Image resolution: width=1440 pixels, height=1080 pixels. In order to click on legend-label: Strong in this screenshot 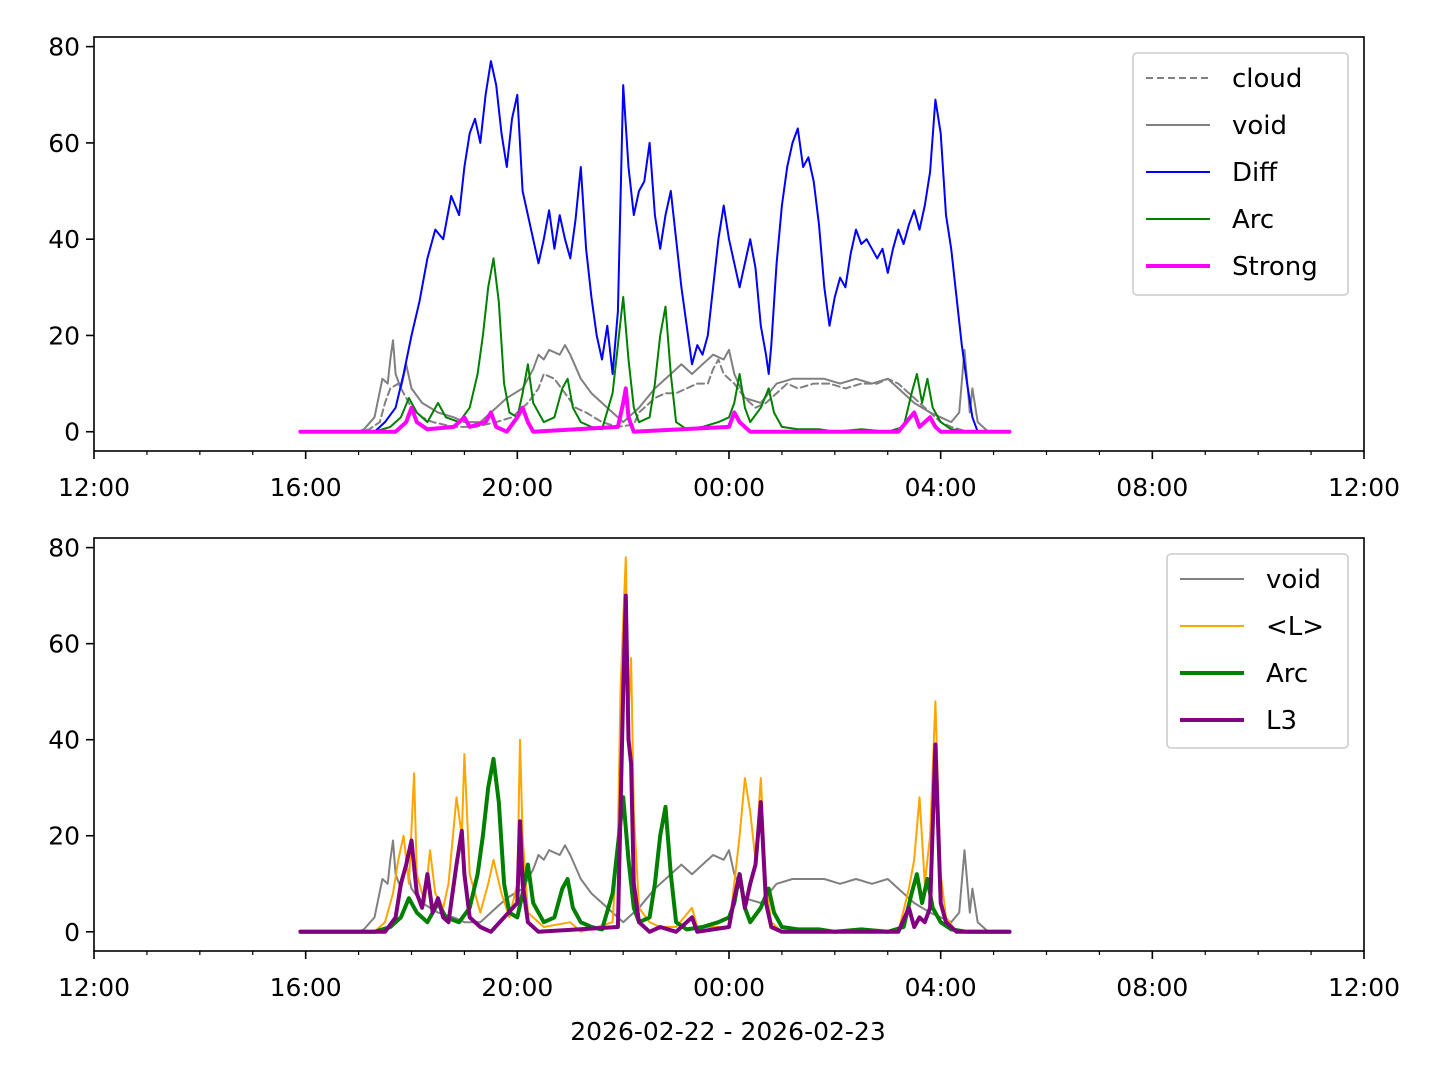, I will do `click(1275, 267)`.